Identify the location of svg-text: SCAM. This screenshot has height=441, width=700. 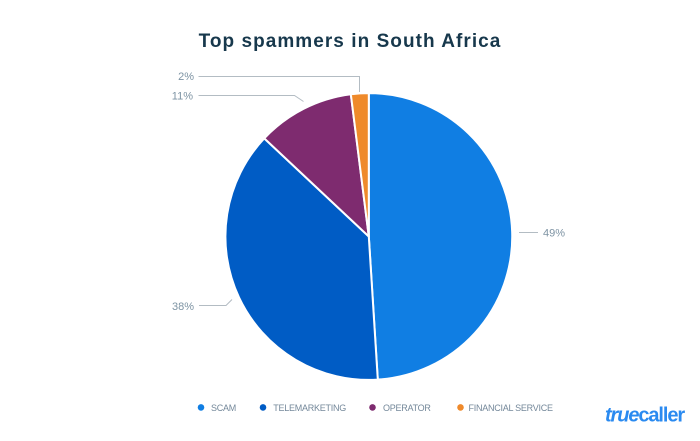
(223, 408).